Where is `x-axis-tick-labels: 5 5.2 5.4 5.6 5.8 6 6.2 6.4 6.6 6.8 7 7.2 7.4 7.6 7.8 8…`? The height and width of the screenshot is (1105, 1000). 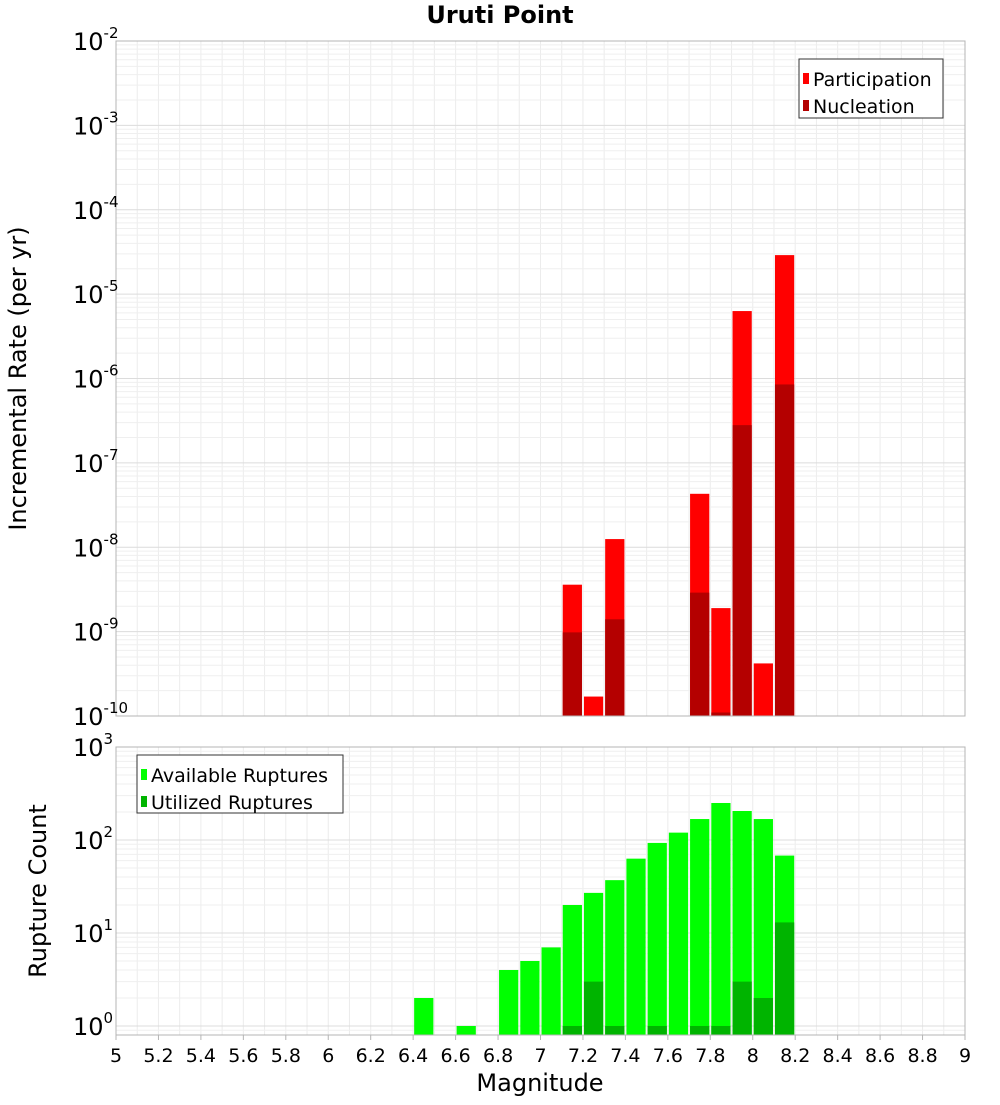 x-axis-tick-labels: 5 5.2 5.4 5.6 5.8 6 6.2 6.4 6.6 6.8 7 7.2 7.4 7.6 7.8 8… is located at coordinates (540, 1051).